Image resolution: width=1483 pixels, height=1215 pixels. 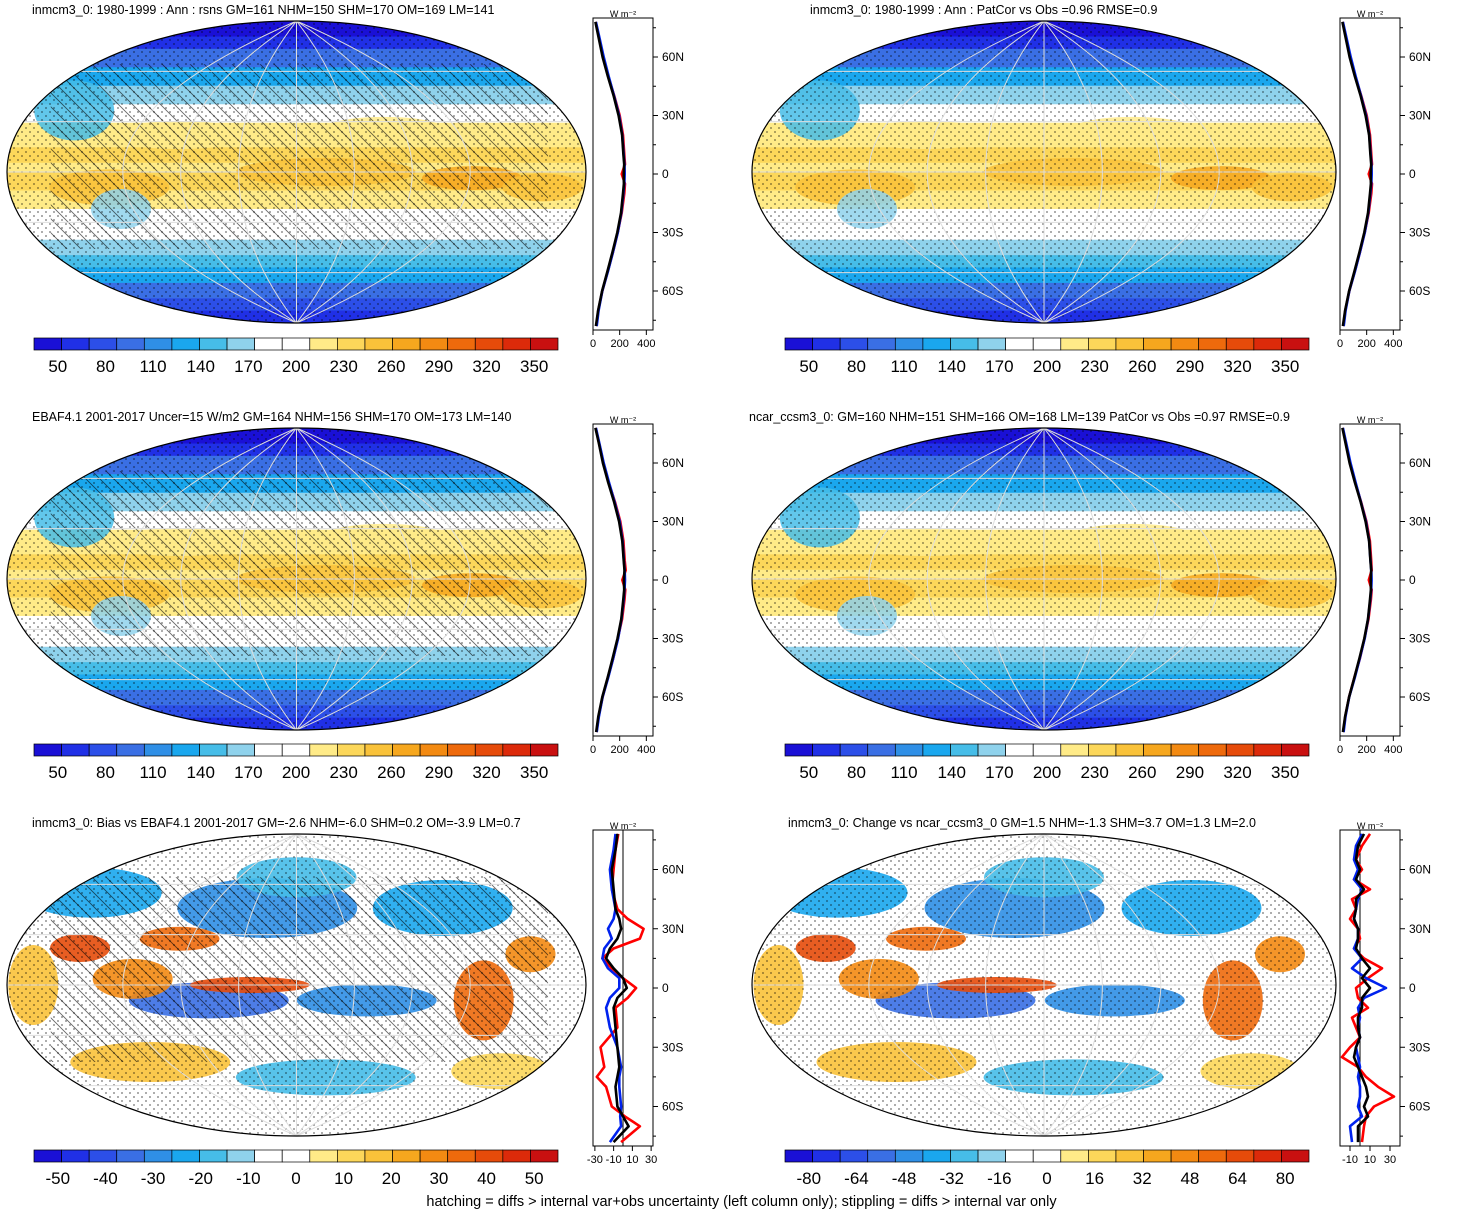 I want to click on colorbar-label: 170, so click(x=248, y=772).